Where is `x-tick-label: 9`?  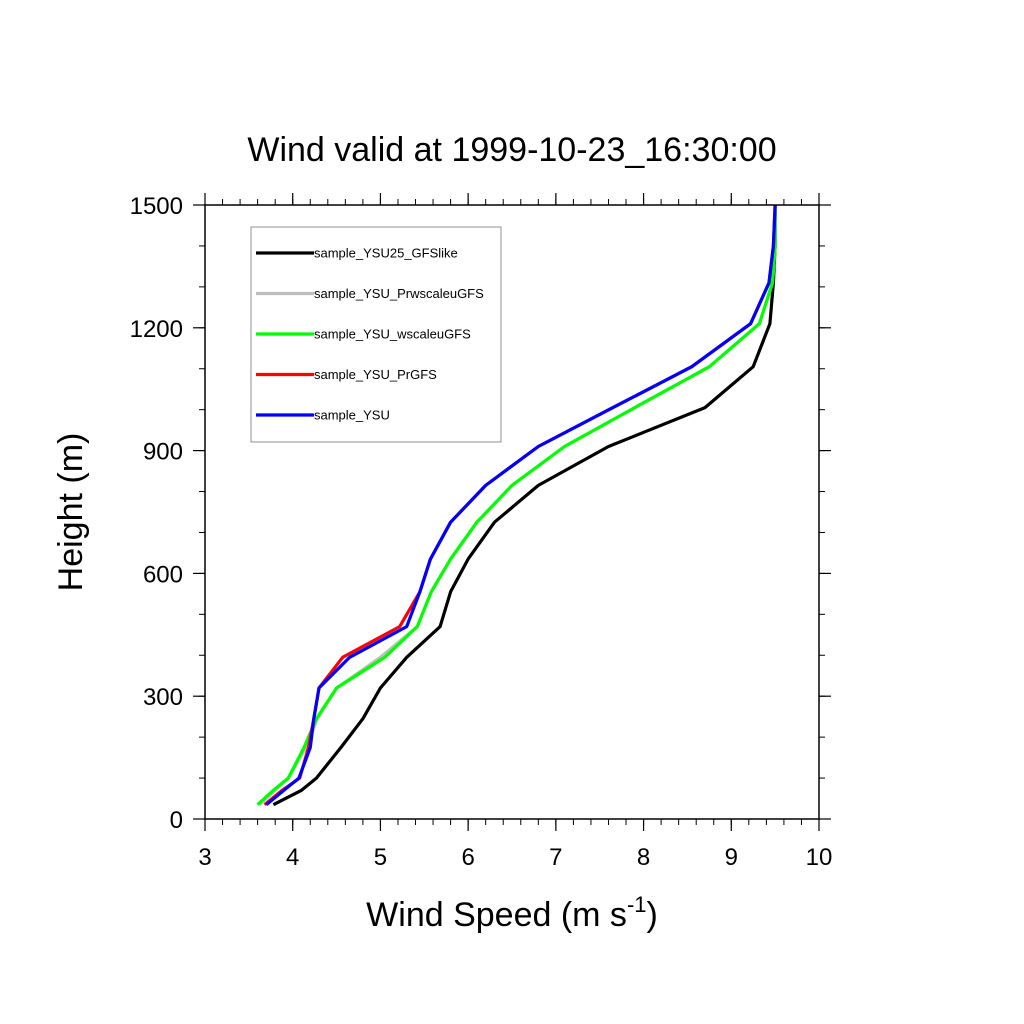
x-tick-label: 9 is located at coordinates (731, 857).